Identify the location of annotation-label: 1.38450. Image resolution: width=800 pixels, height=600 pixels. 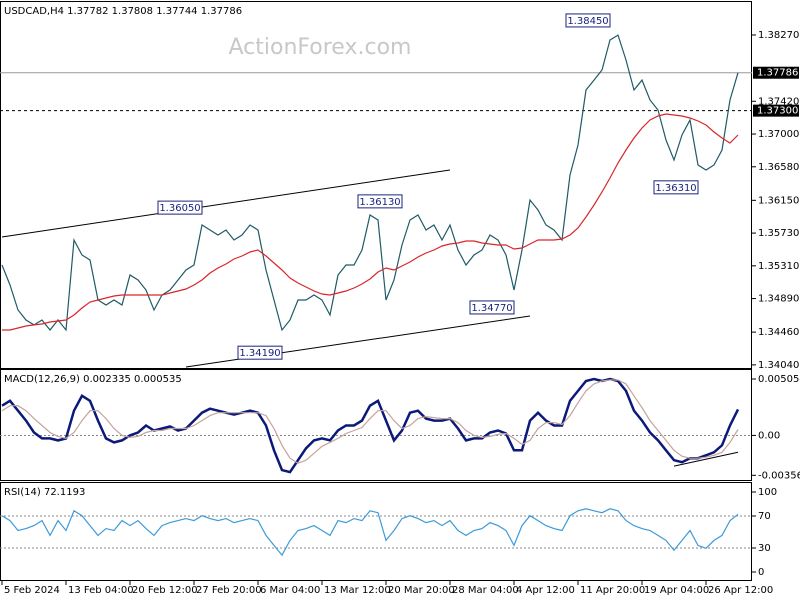
(587, 21).